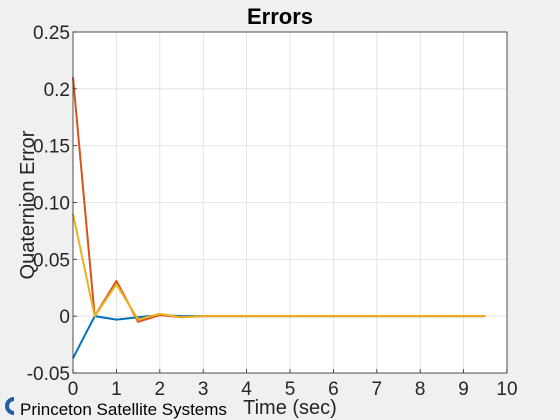 Image resolution: width=560 pixels, height=420 pixels. What do you see at coordinates (333, 389) in the screenshot?
I see `x-tick-label: 6` at bounding box center [333, 389].